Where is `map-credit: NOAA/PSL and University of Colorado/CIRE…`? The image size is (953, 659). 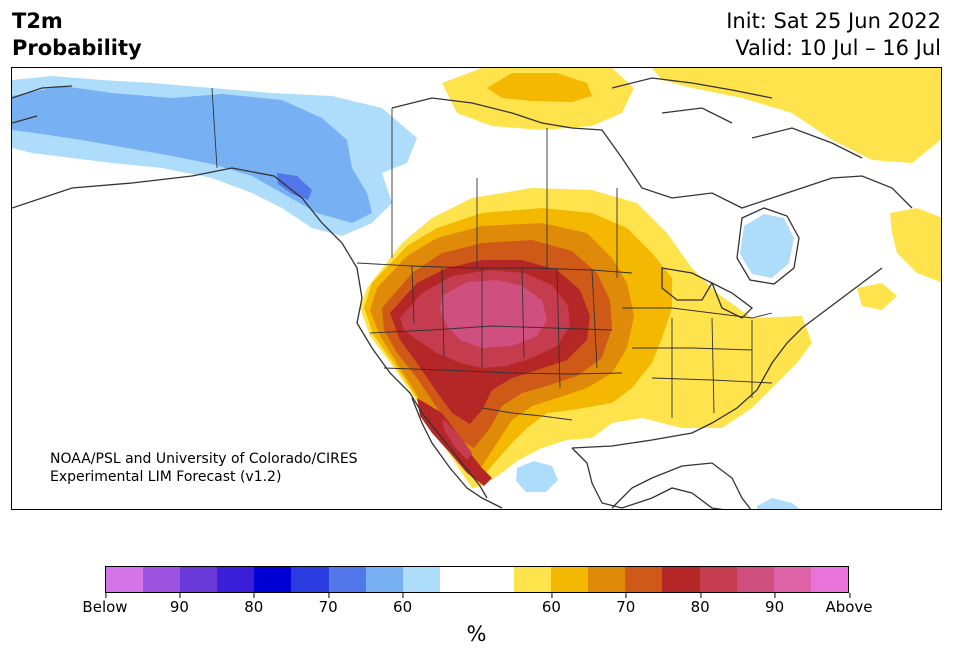 map-credit: NOAA/PSL and University of Colorado/CIRE… is located at coordinates (204, 468).